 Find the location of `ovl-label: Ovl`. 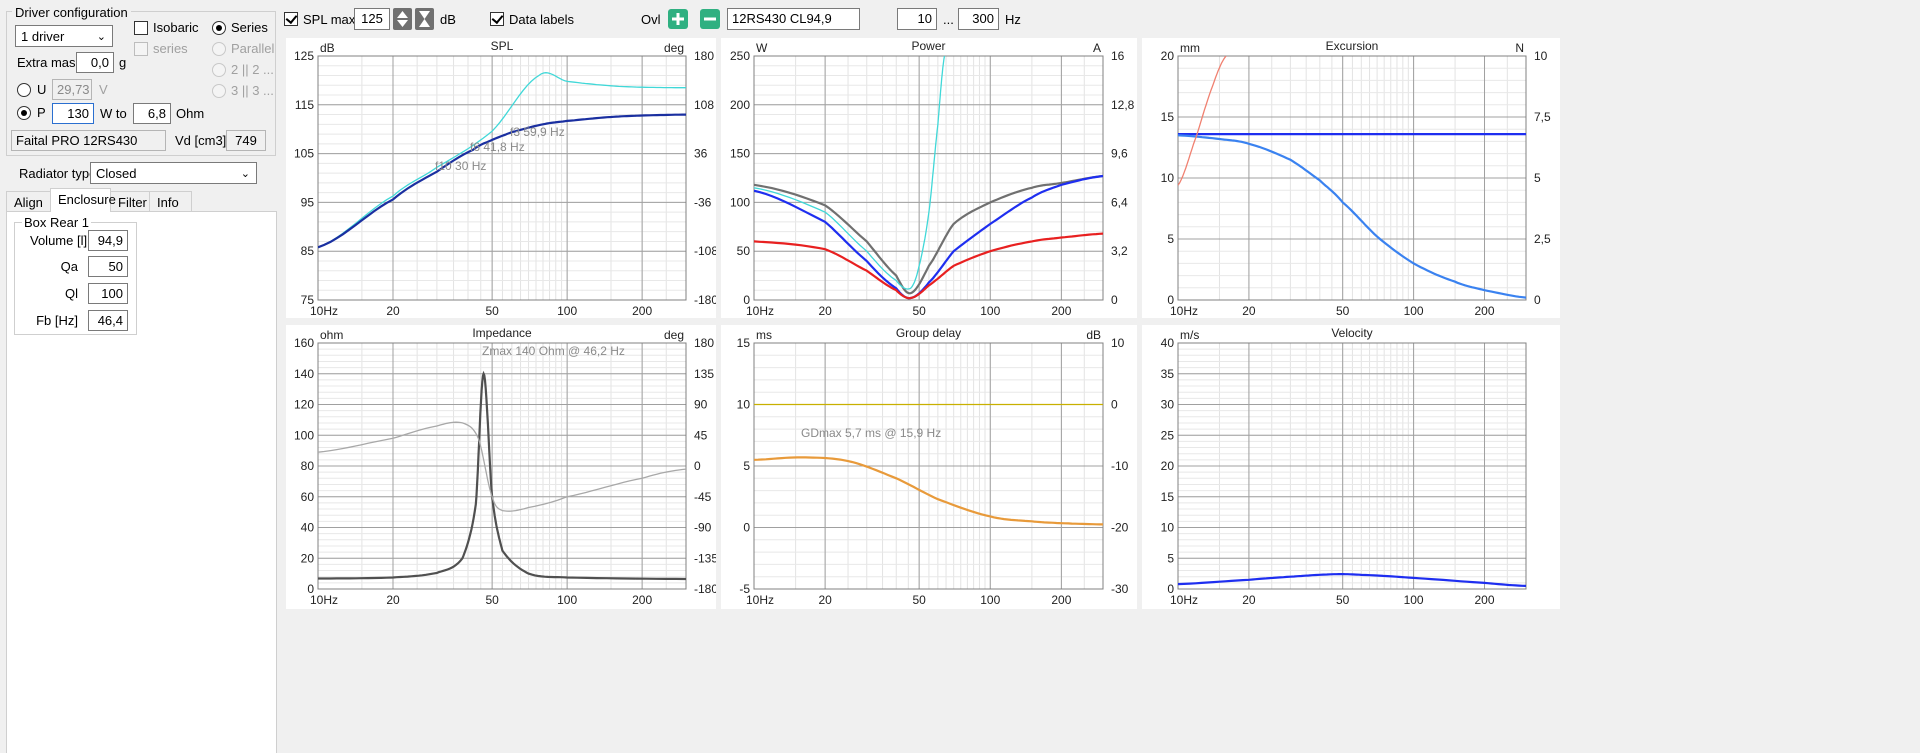

ovl-label: Ovl is located at coordinates (651, 19).